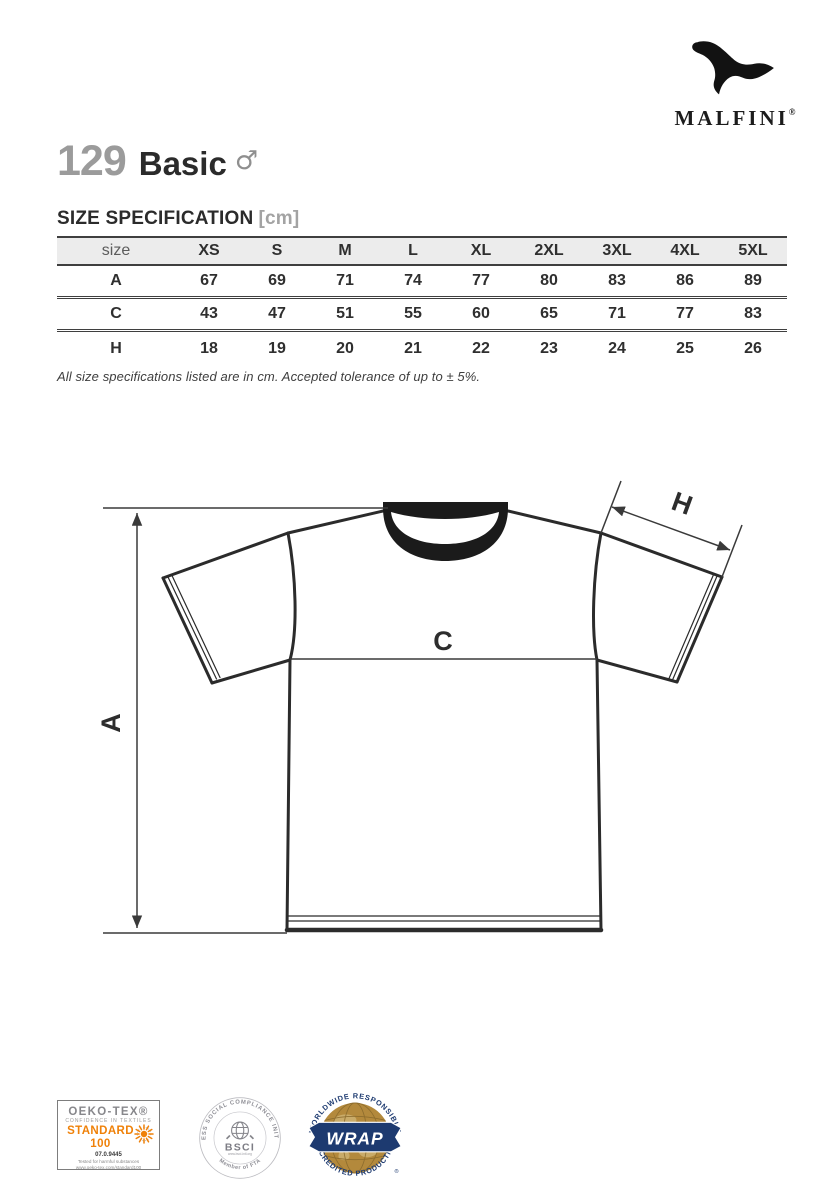 This screenshot has width=837, height=1200. What do you see at coordinates (209, 313) in the screenshot?
I see `cell-value: 43` at bounding box center [209, 313].